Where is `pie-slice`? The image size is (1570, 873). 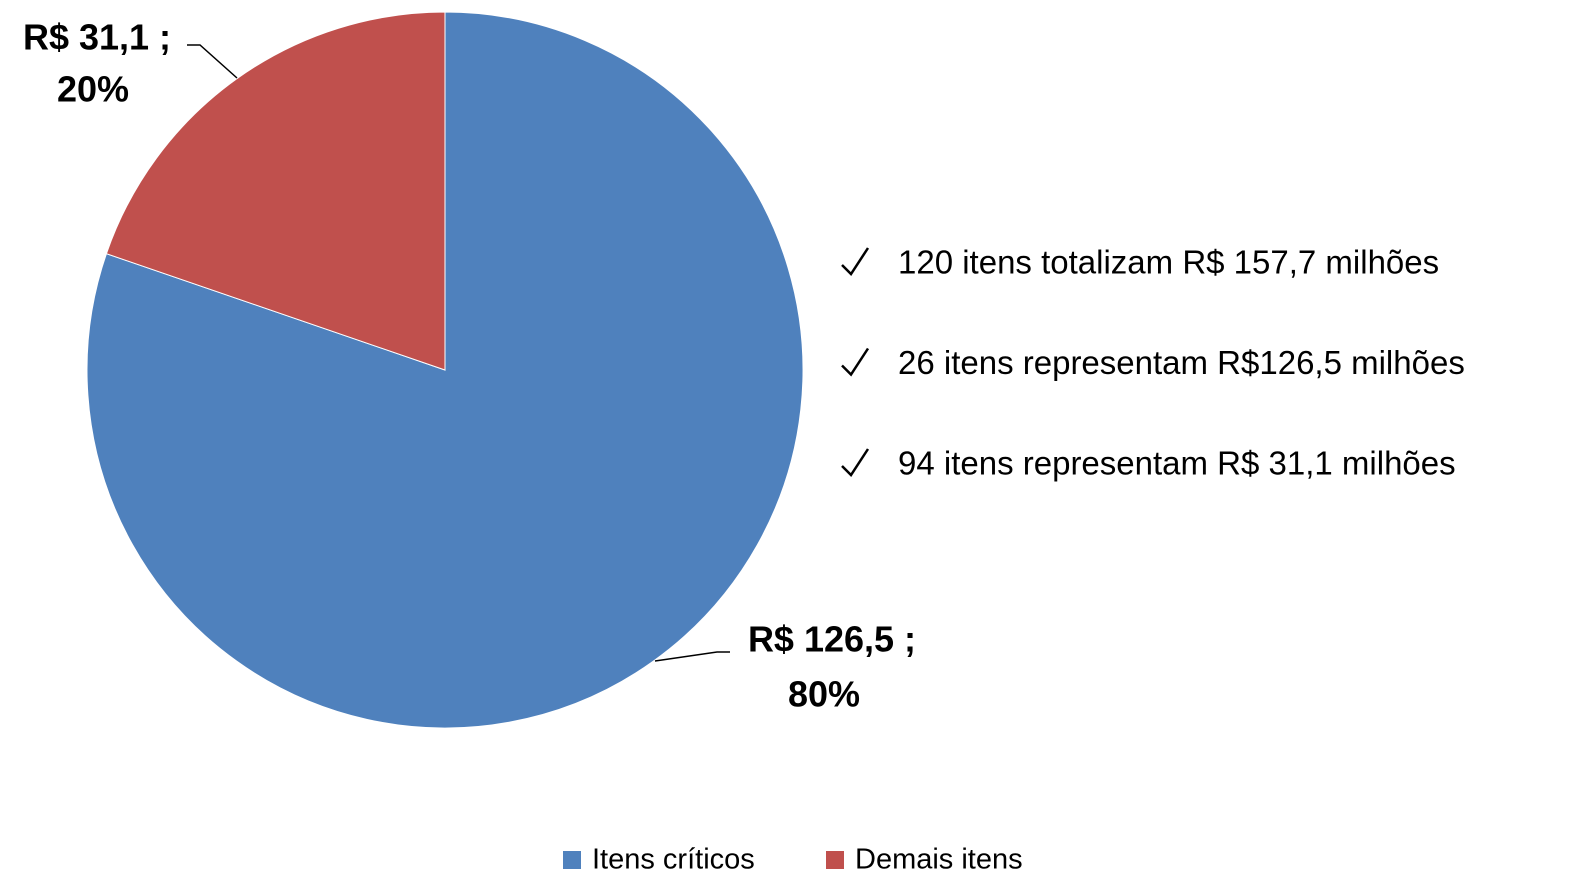
pie-slice is located at coordinates (275, 191).